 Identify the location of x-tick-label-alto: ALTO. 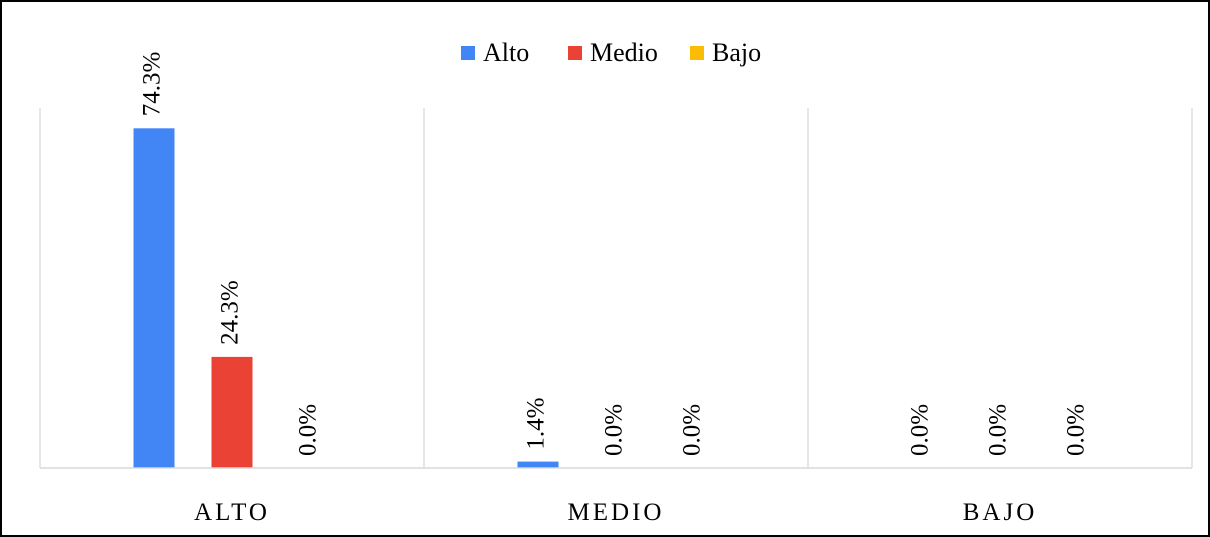
(232, 512).